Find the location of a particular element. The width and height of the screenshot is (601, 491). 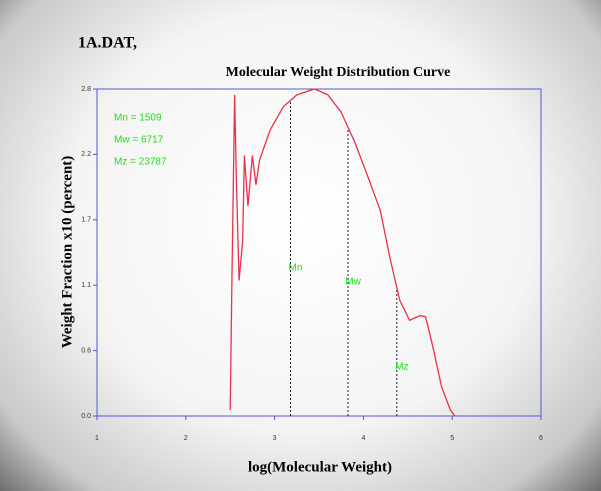

x-tick-label: 1 is located at coordinates (97, 438).